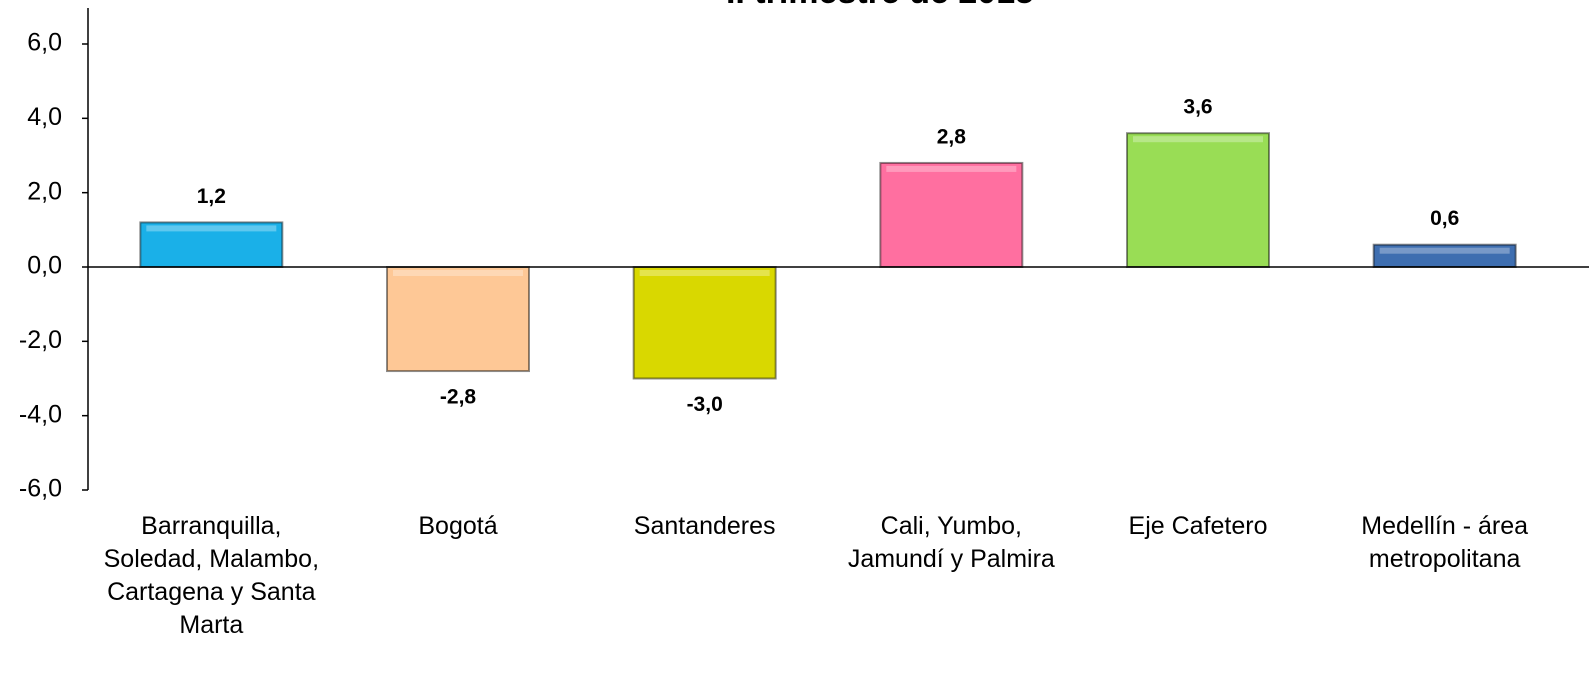 This screenshot has height=681, width=1589. Describe the element at coordinates (44, 43) in the screenshot. I see `y-tick-label: 6,0` at that location.